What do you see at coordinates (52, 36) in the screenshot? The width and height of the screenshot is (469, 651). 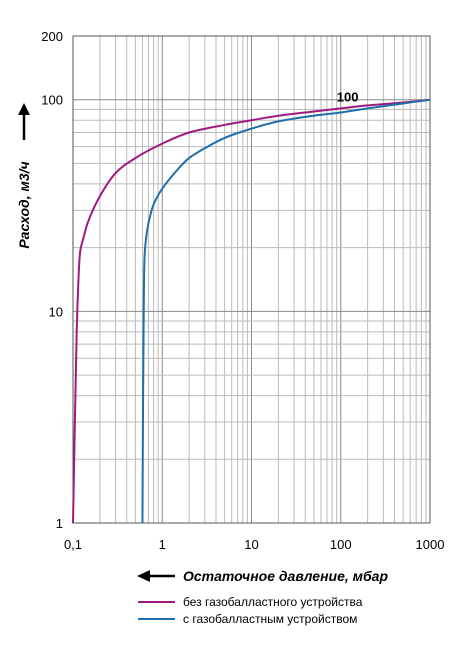 I see `y-tick-label: 200` at bounding box center [52, 36].